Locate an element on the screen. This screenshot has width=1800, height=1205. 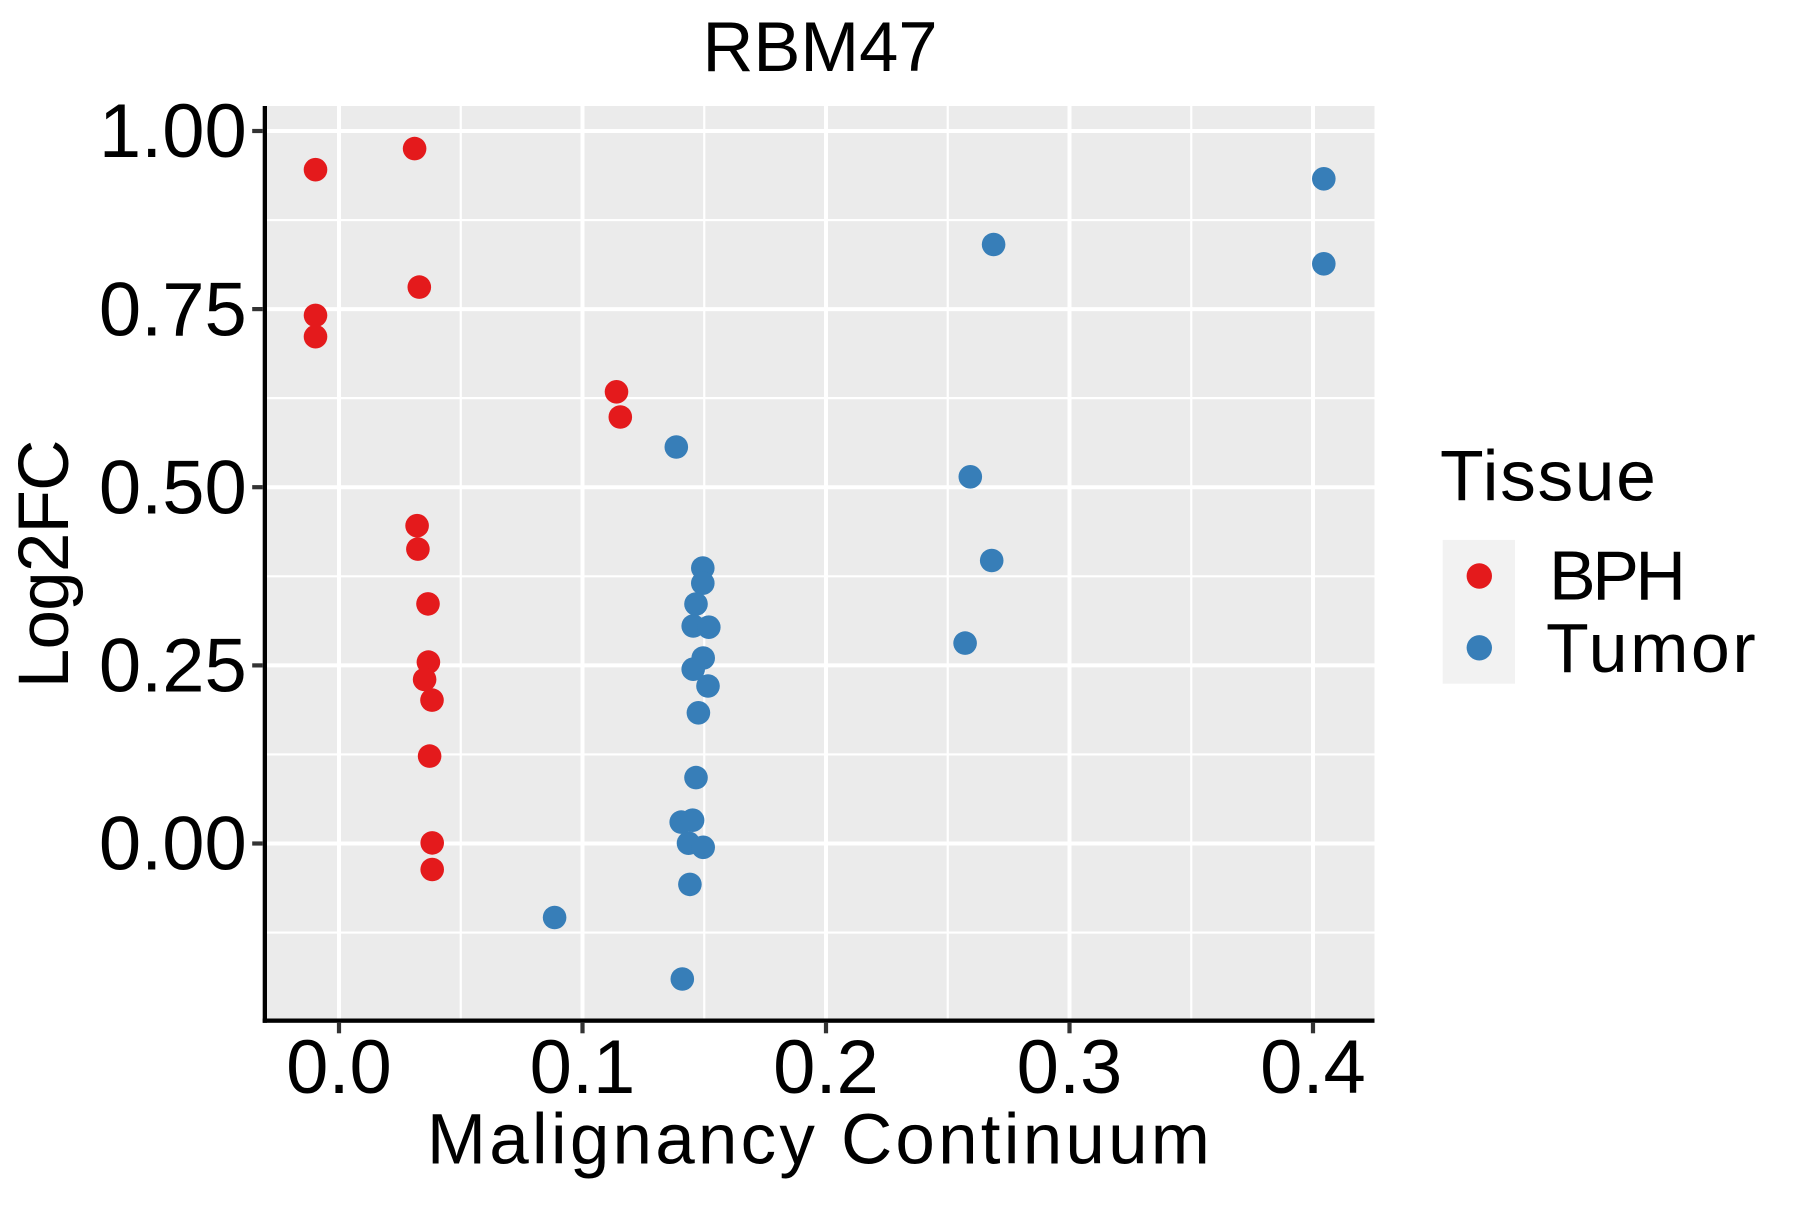
svg-text: 1.00 is located at coordinates (173, 131).